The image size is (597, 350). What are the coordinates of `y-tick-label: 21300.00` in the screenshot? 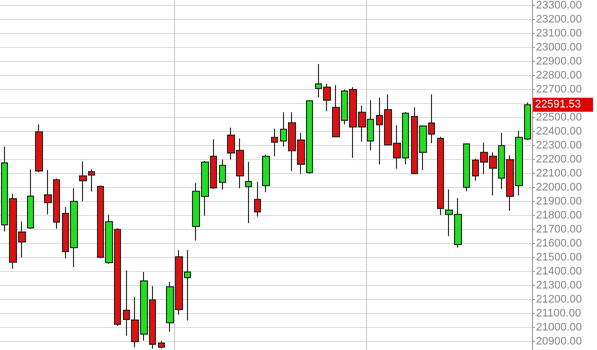 It's located at (559, 286).